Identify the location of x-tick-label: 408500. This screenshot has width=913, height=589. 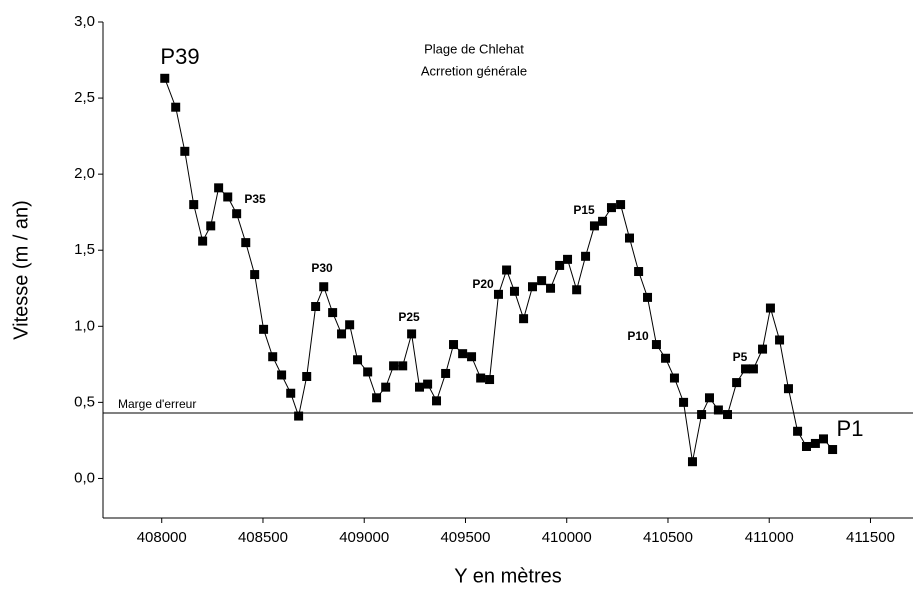
(263, 537).